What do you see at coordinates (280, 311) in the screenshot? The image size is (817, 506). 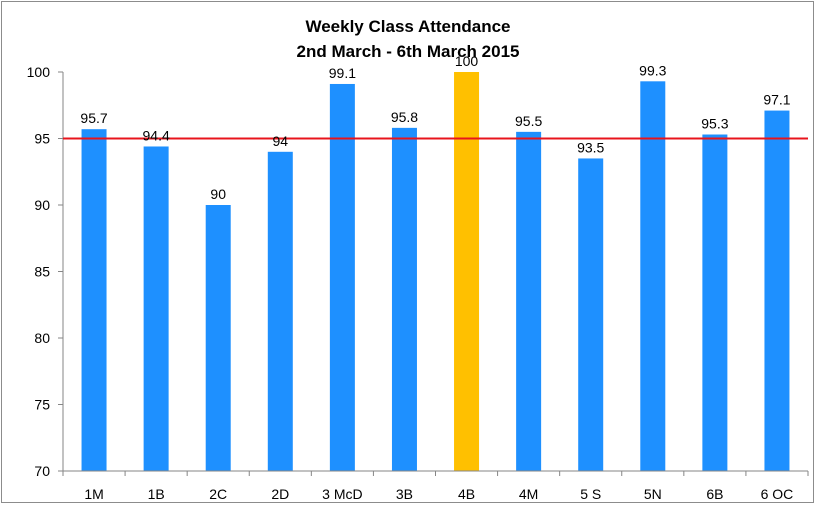 I see `bar-2d` at bounding box center [280, 311].